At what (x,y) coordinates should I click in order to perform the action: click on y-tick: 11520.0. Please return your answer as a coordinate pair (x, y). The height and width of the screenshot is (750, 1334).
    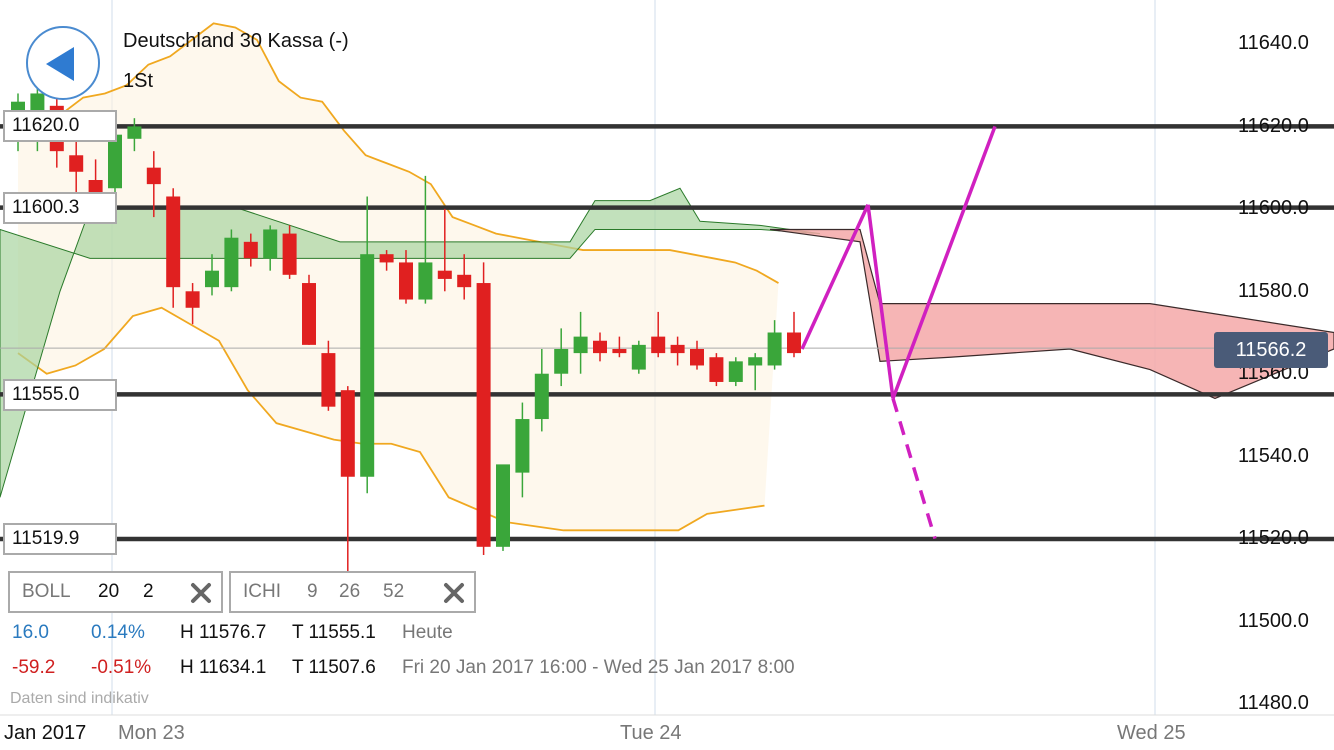
    Looking at the image, I should click on (1273, 538).